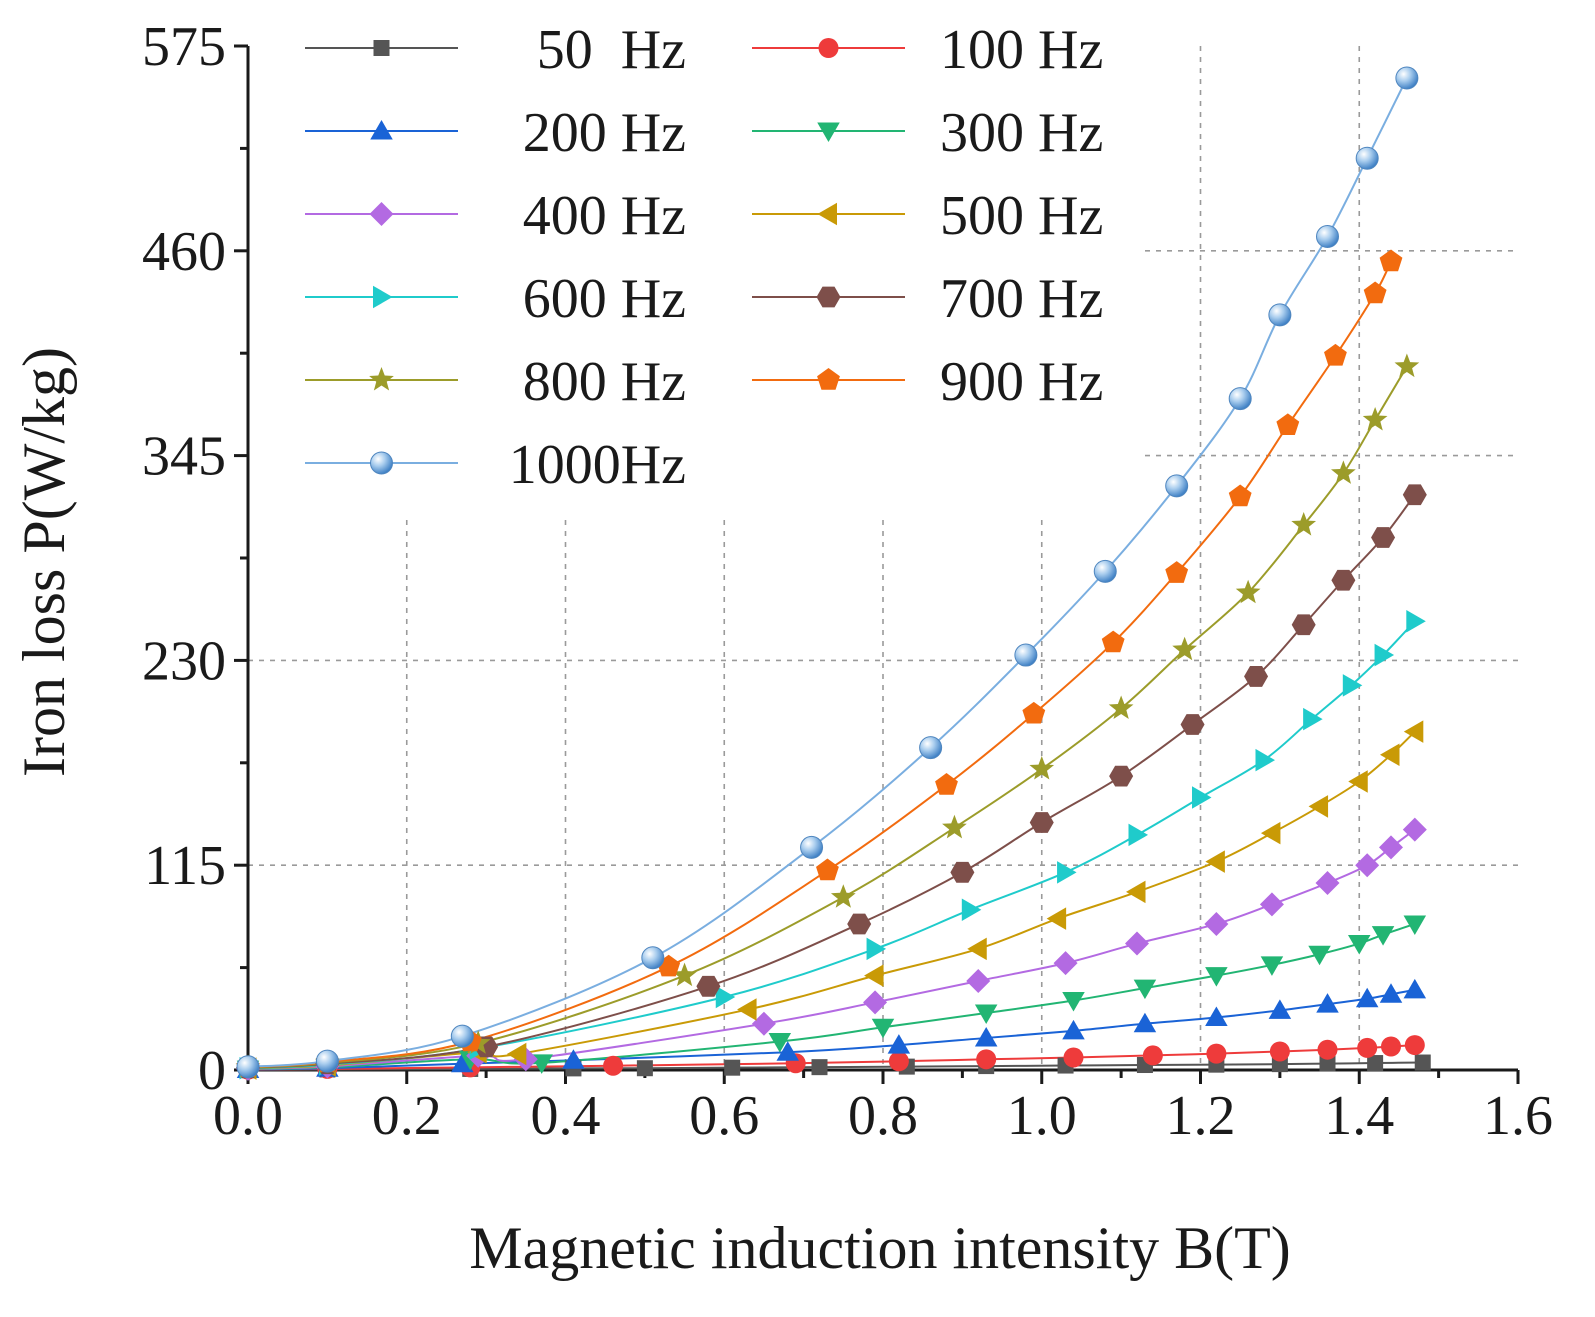 This screenshot has height=1317, width=1595. Describe the element at coordinates (381, 130) in the screenshot. I see `legend-marker-200hz` at that location.